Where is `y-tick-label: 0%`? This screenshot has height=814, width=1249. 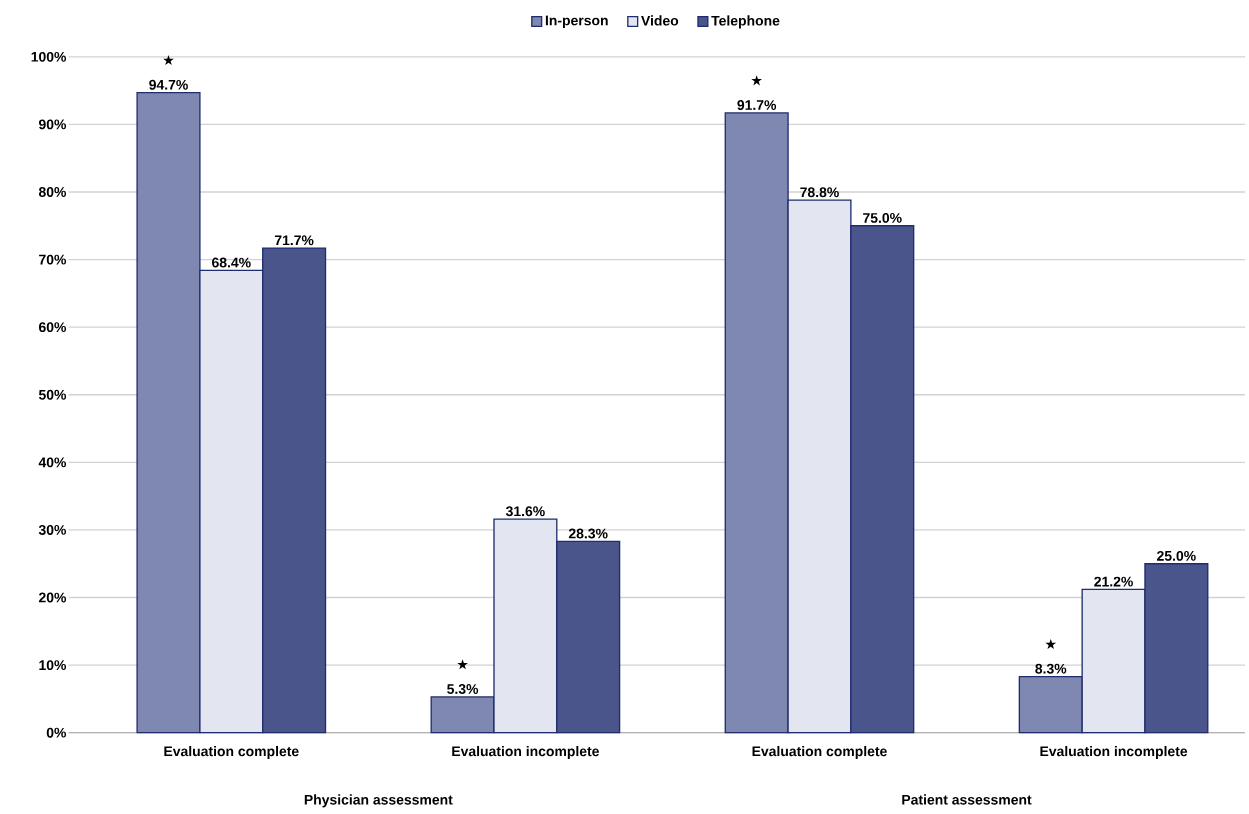
y-tick-label: 0% is located at coordinates (56, 732).